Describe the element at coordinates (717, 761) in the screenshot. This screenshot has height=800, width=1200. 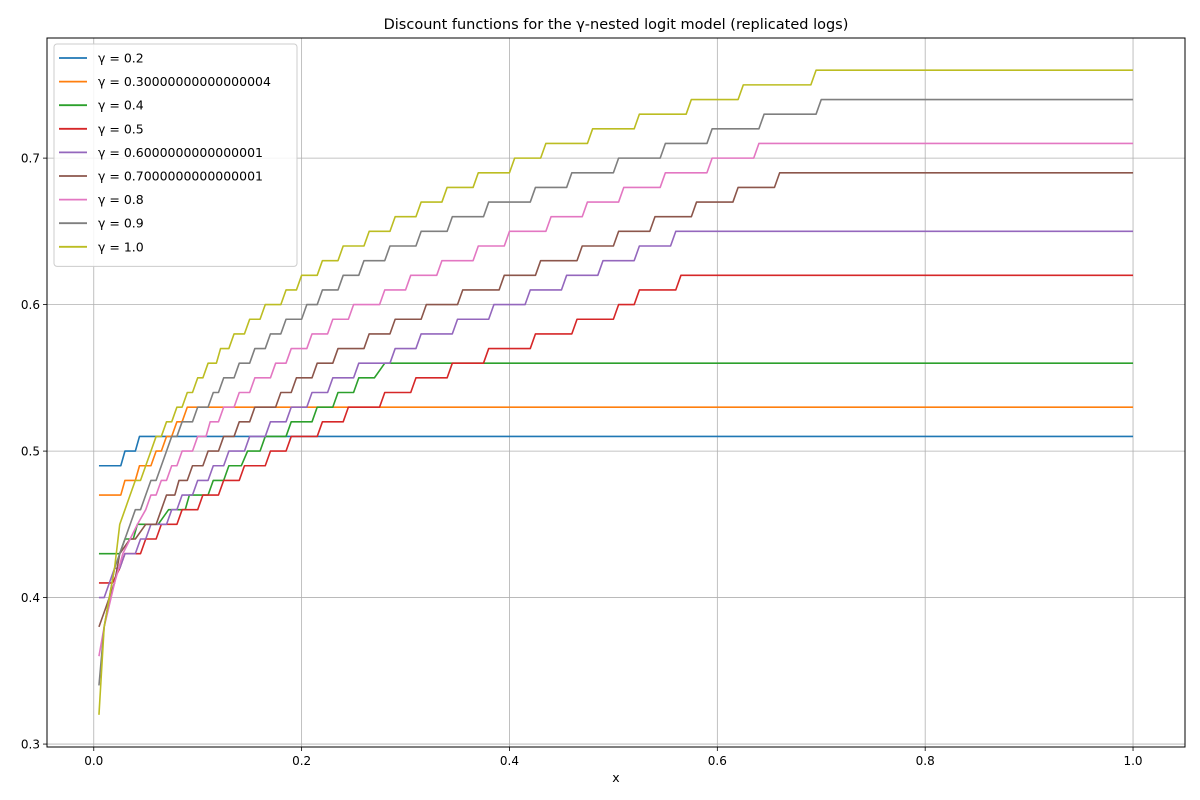
I see `x-tick-label: 0.6` at that location.